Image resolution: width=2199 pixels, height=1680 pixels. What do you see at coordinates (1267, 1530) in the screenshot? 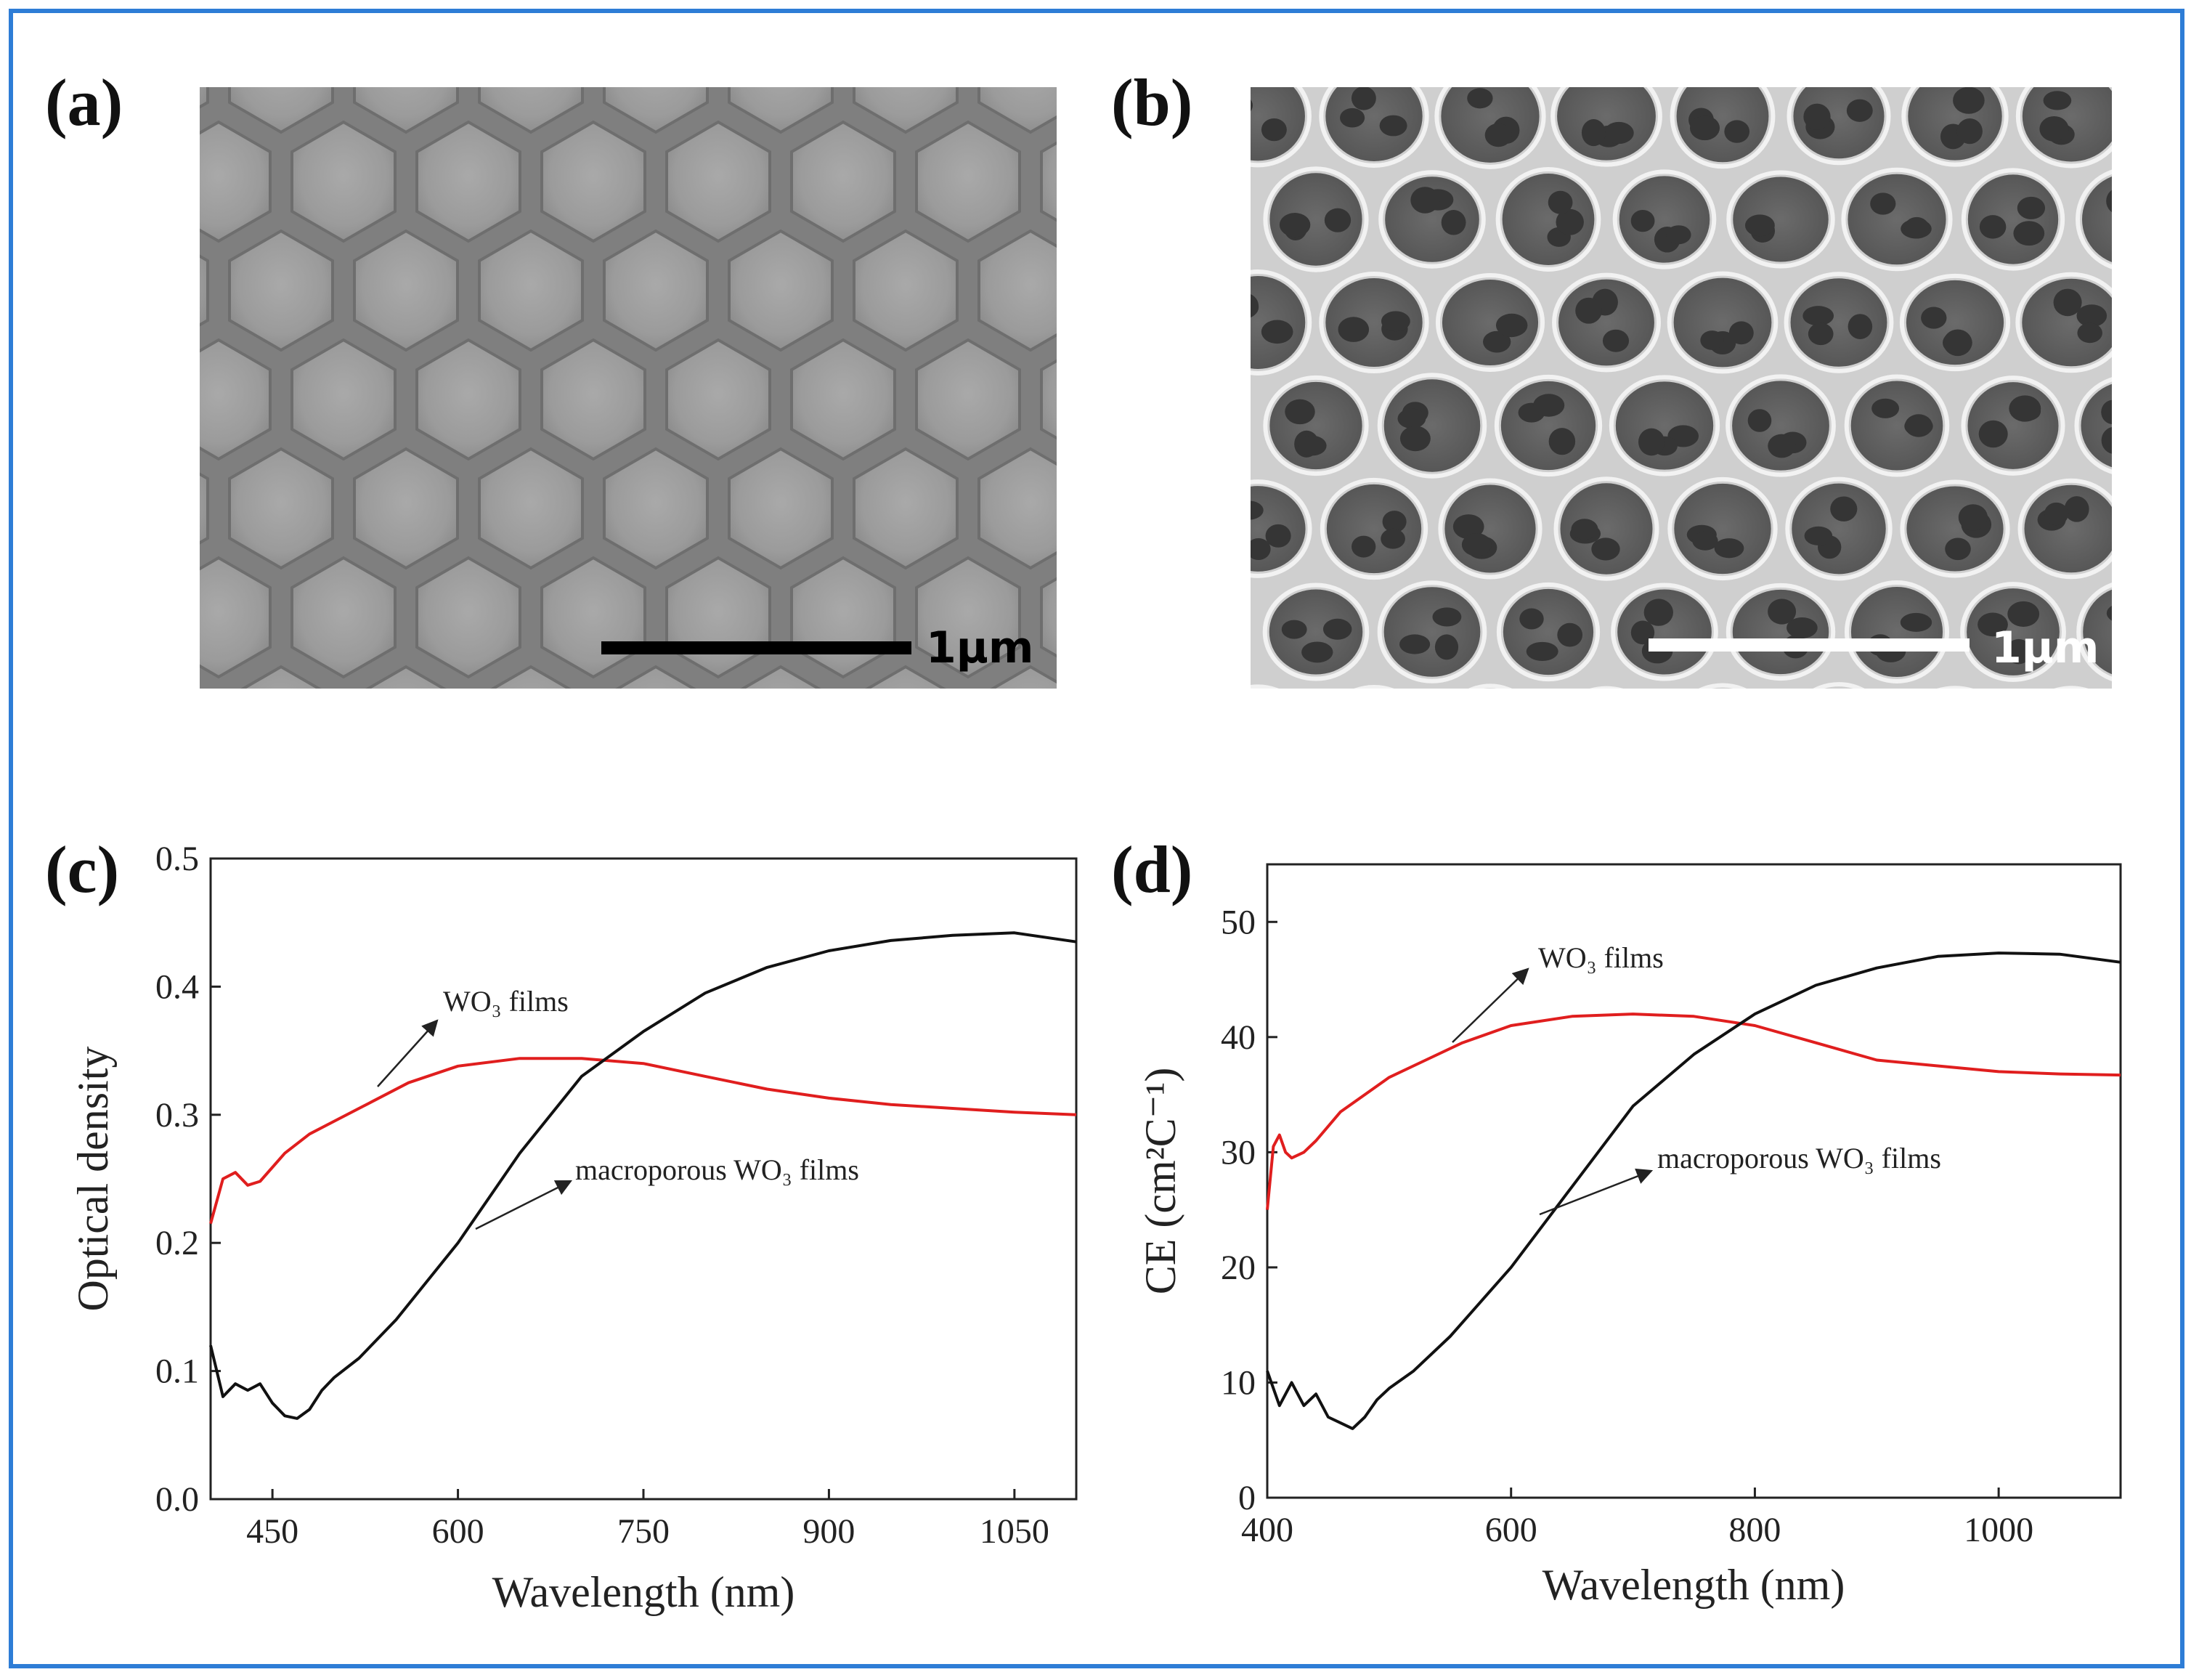
I see `chart-d-xtick-label: 400` at bounding box center [1267, 1530].